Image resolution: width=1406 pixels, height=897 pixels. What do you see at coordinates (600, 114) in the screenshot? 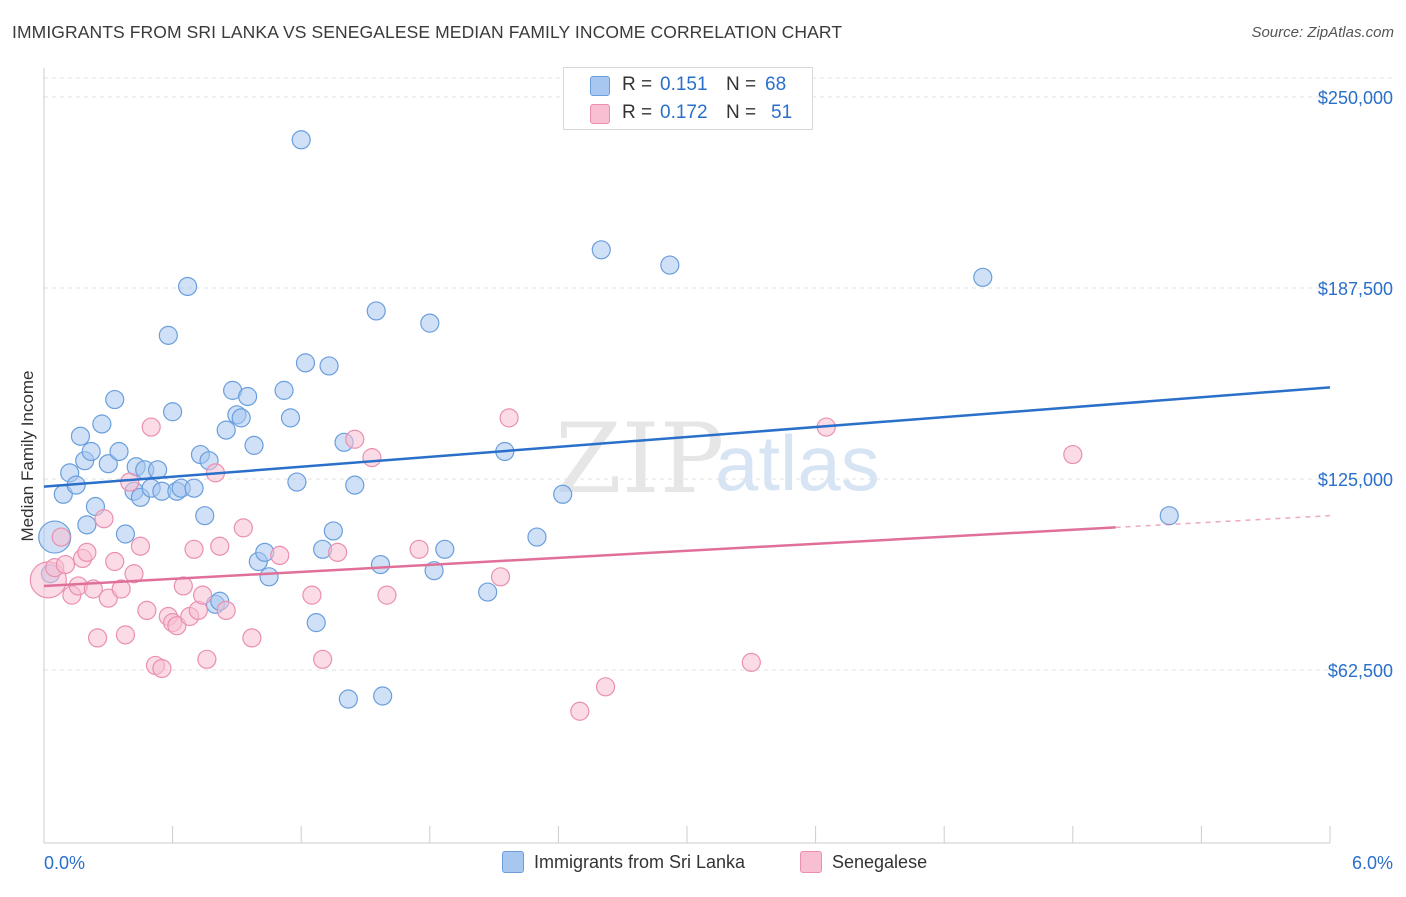
I see `legend-swatch-pink` at bounding box center [600, 114].